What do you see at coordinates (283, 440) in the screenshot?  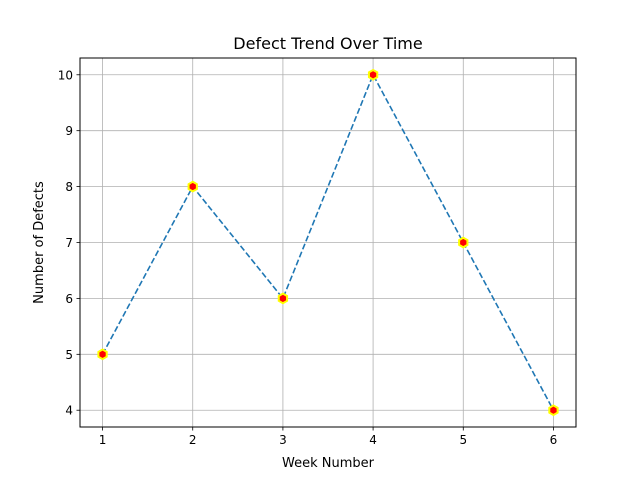 I see `x-tick-label: 3` at bounding box center [283, 440].